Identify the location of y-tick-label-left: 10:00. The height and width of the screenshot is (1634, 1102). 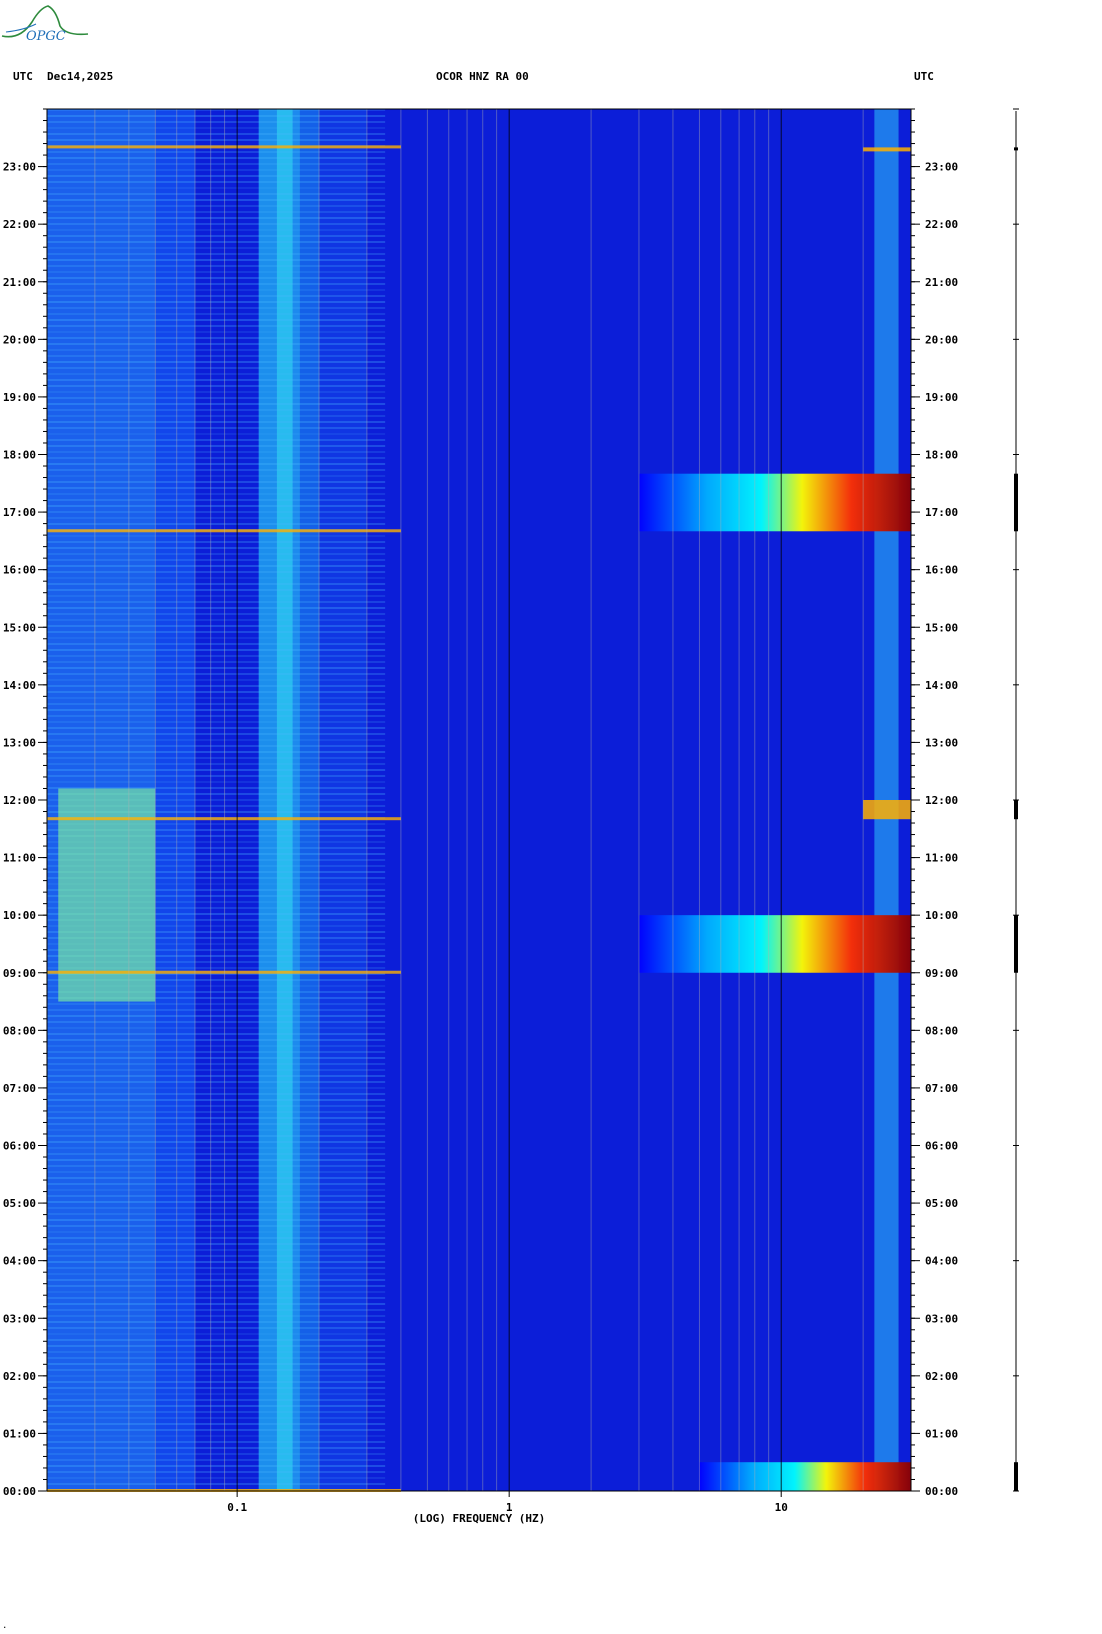
(19, 915).